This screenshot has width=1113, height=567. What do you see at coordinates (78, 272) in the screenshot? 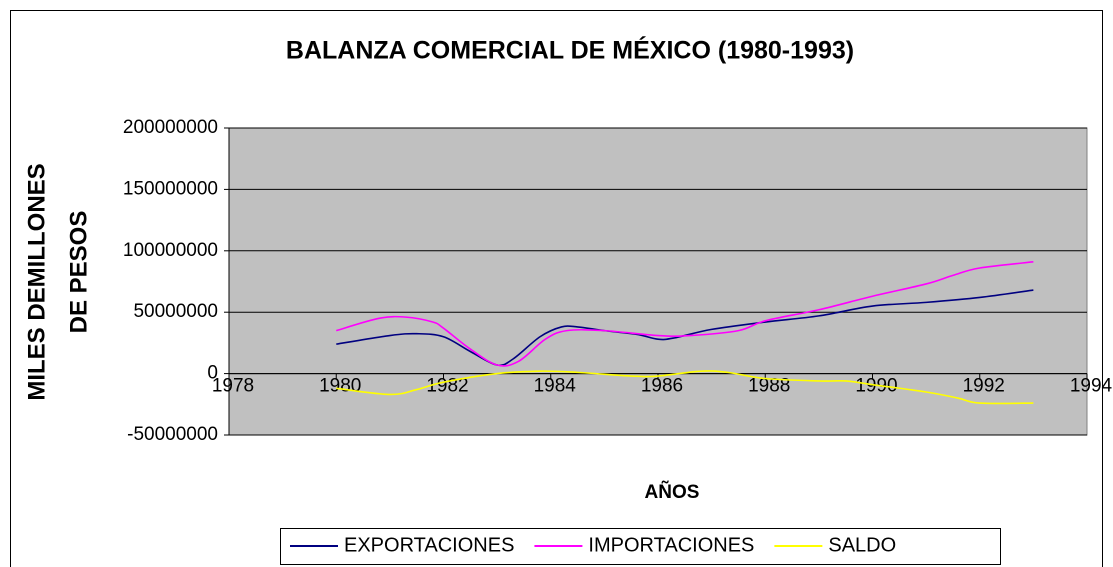
I see `y-axis-title: DE PESOS` at bounding box center [78, 272].